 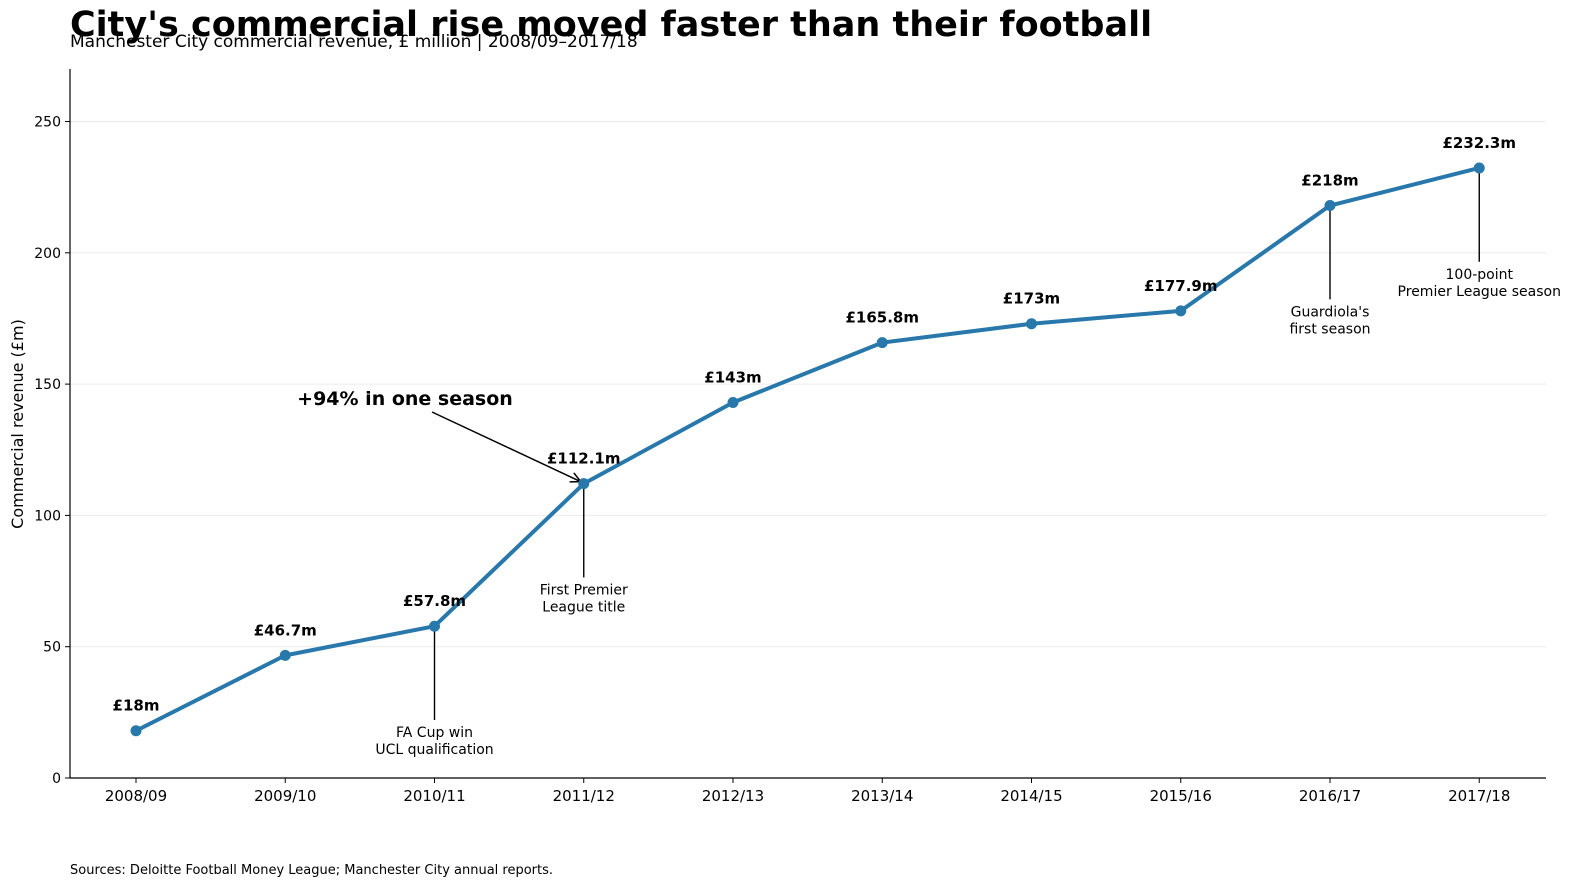 What do you see at coordinates (1031, 299) in the screenshot?
I see `data-label: £173m` at bounding box center [1031, 299].